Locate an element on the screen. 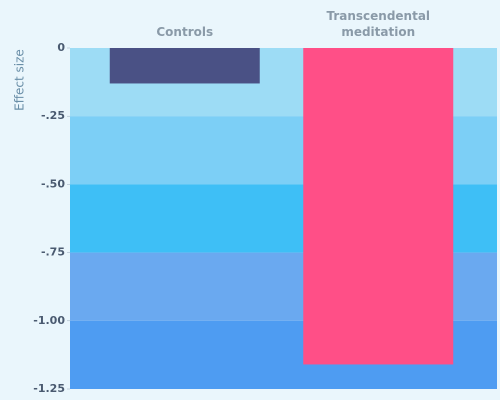  y-axis-label: Effect size is located at coordinates (20, 80).